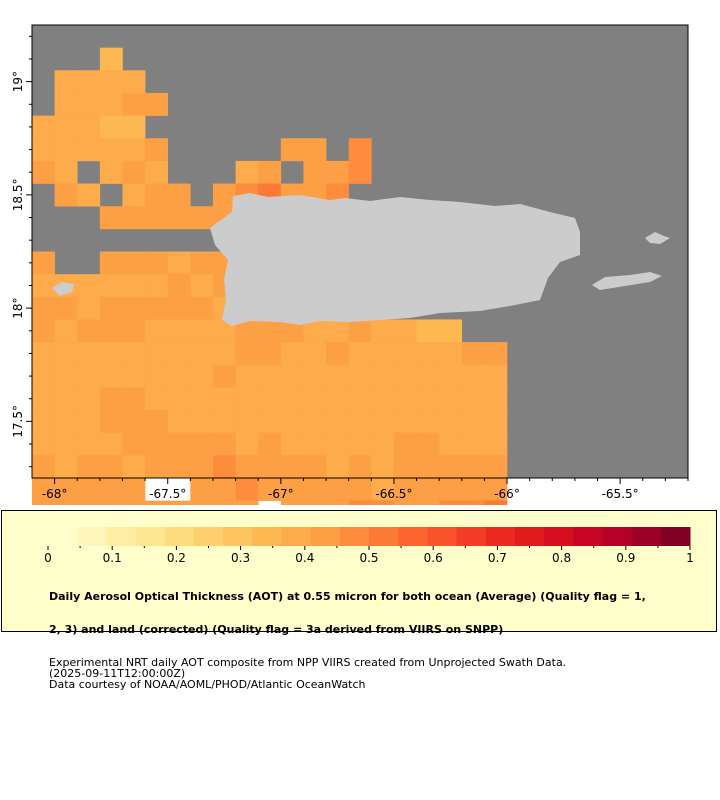 The image size is (720, 800). I want to click on legend-timestamp: (2025-09-11T12:00:00Z), so click(117, 673).